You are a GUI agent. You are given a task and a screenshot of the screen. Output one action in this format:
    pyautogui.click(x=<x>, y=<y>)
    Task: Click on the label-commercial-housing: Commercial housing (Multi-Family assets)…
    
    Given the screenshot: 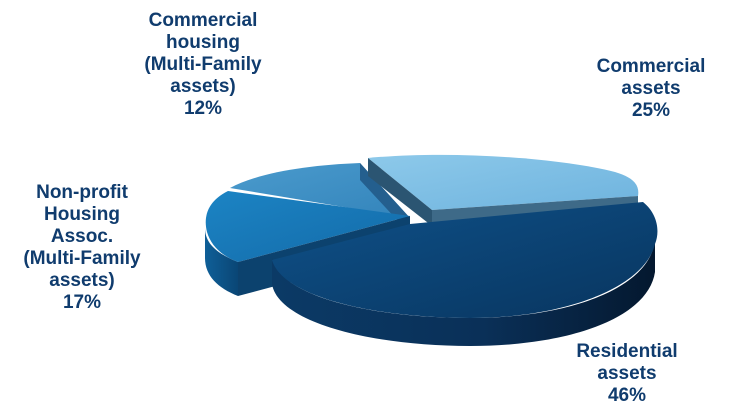 What is the action you would take?
    pyautogui.click(x=203, y=64)
    